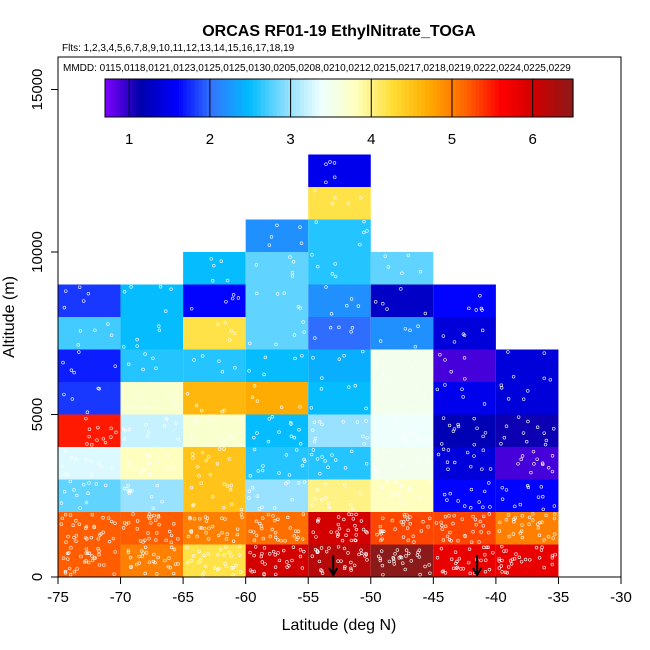 The width and height of the screenshot is (650, 650). What do you see at coordinates (58, 597) in the screenshot?
I see `x-tick-label: -75` at bounding box center [58, 597].